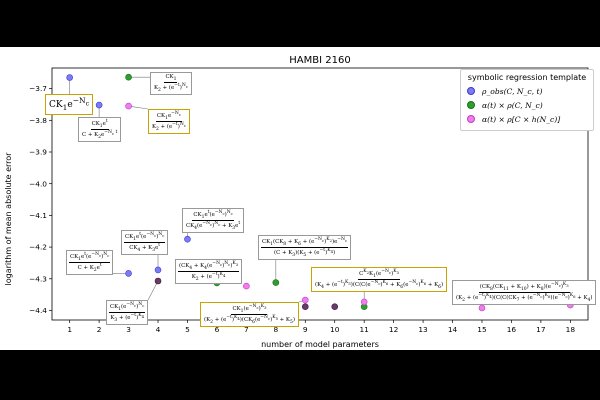 The image size is (600, 400). What do you see at coordinates (217, 329) in the screenshot?
I see `x-tick-label: 6` at bounding box center [217, 329].